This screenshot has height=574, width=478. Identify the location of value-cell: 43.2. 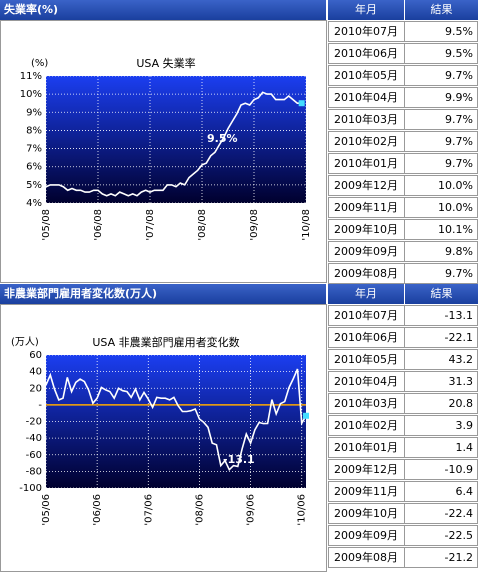
(441, 359).